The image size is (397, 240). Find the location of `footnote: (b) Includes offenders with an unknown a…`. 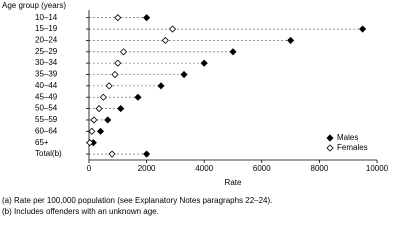

footnote: (b) Includes offenders with an unknown a… is located at coordinates (80, 211).